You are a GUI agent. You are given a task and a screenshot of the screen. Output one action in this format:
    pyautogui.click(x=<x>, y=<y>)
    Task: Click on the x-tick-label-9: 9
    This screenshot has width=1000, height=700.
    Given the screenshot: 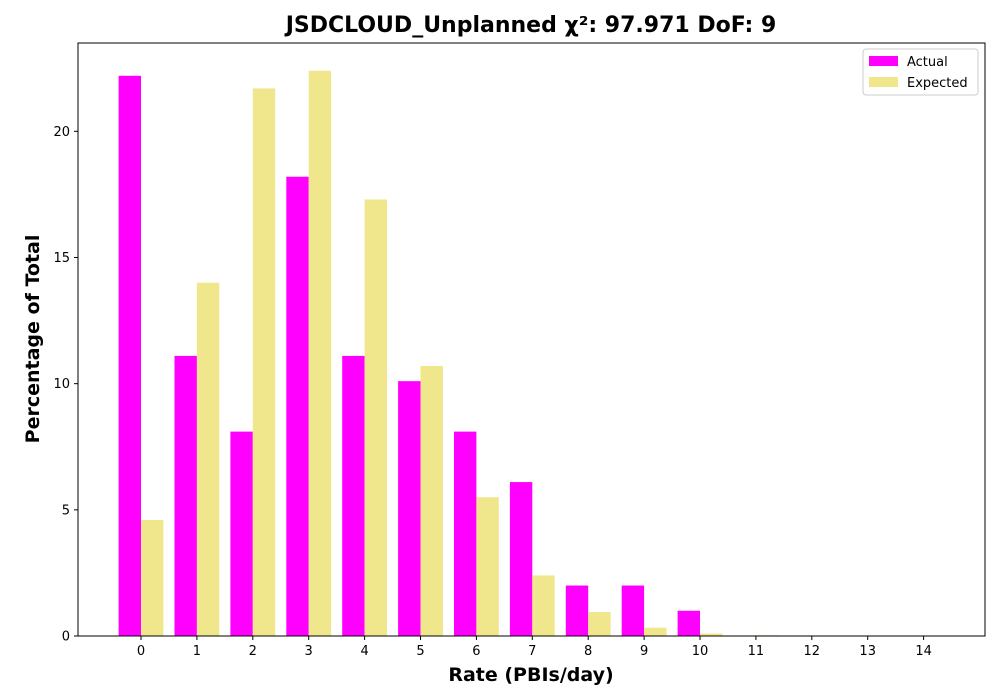 What is the action you would take?
    pyautogui.click(x=644, y=651)
    